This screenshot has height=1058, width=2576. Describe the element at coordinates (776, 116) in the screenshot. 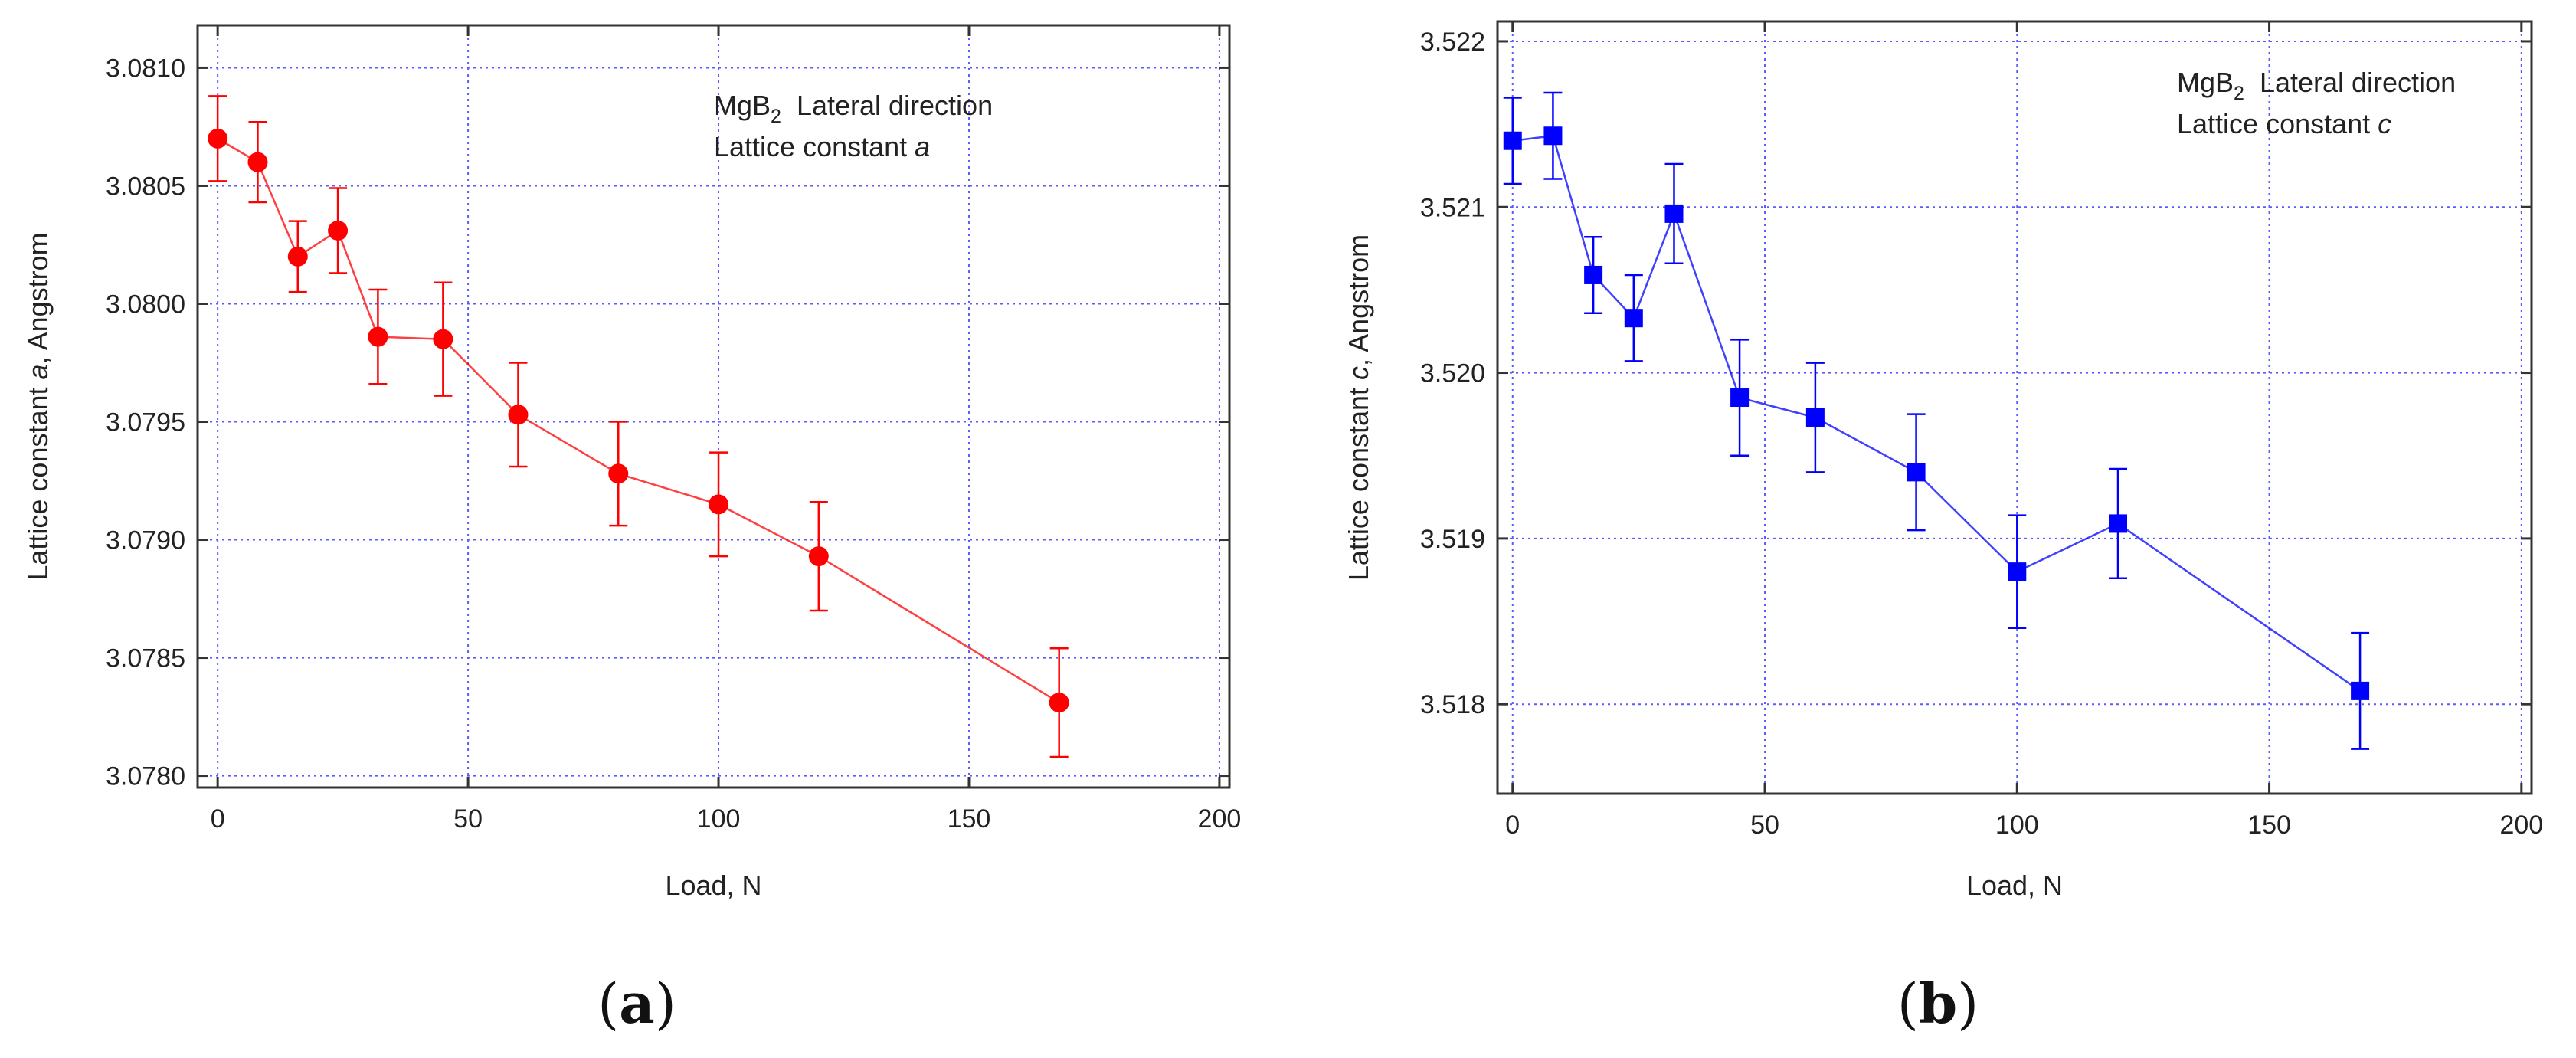

I see `chart-a-annotation-subscript: 2` at that location.